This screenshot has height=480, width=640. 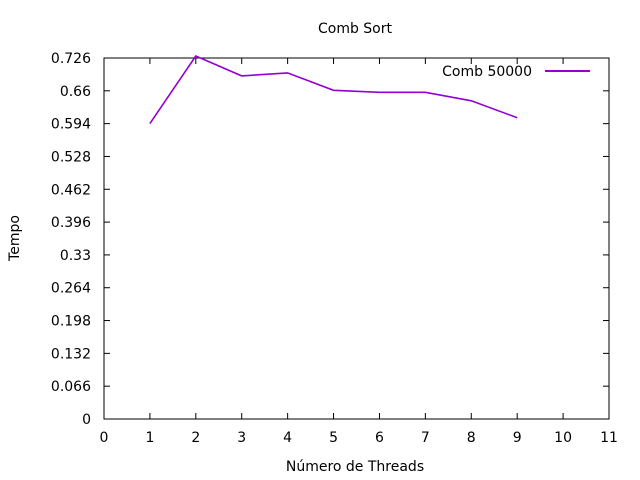 What do you see at coordinates (195, 438) in the screenshot?
I see `x-tick-label: 2` at bounding box center [195, 438].